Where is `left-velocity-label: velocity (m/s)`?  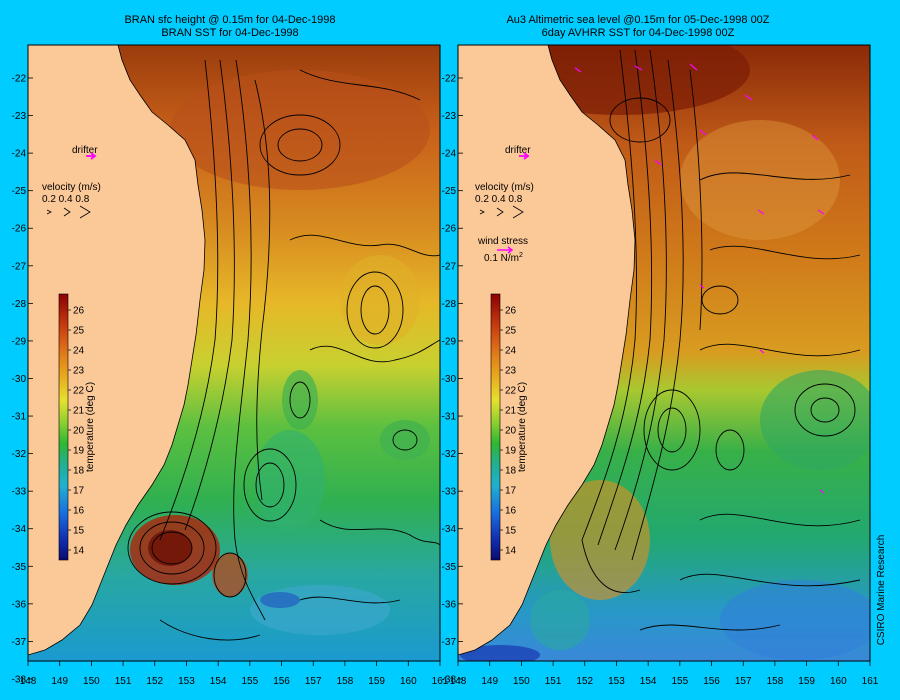 left-velocity-label: velocity (m/s) is located at coordinates (71, 187).